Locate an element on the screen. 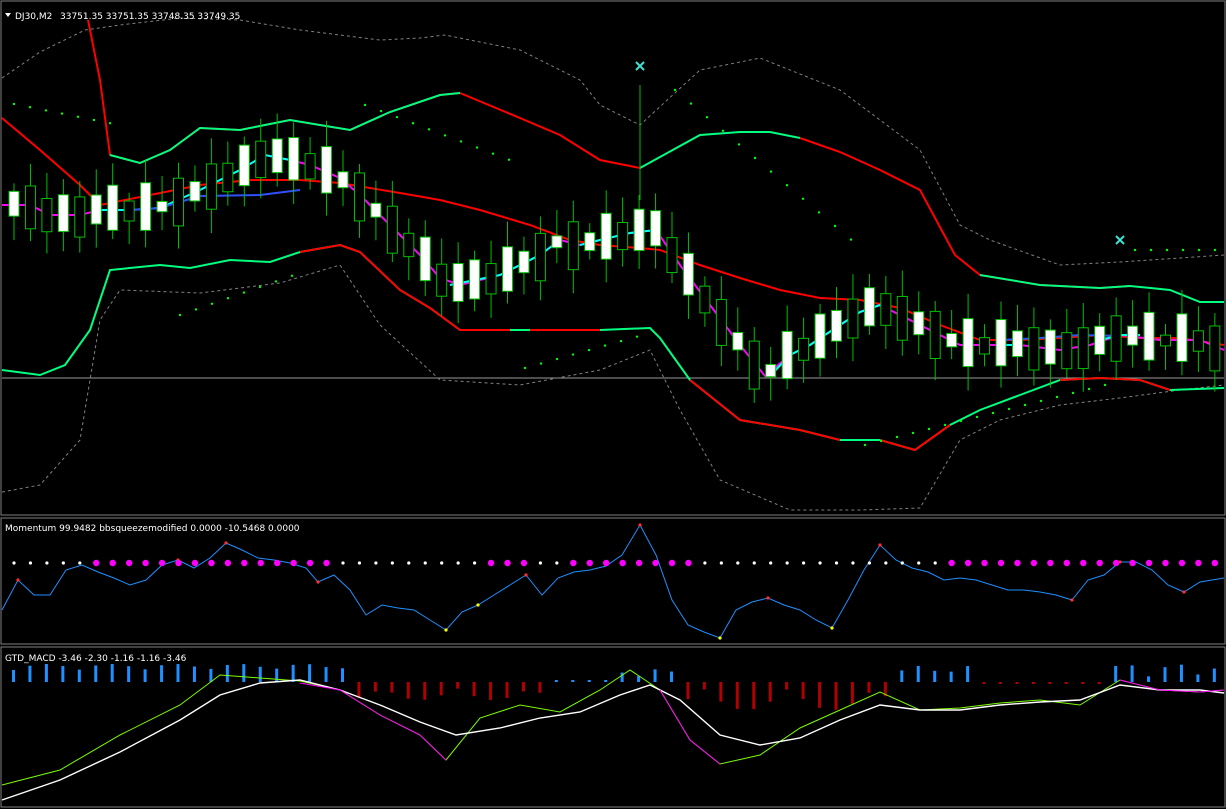 The image size is (1226, 809). macd-magenta-b is located at coordinates (690, 727).